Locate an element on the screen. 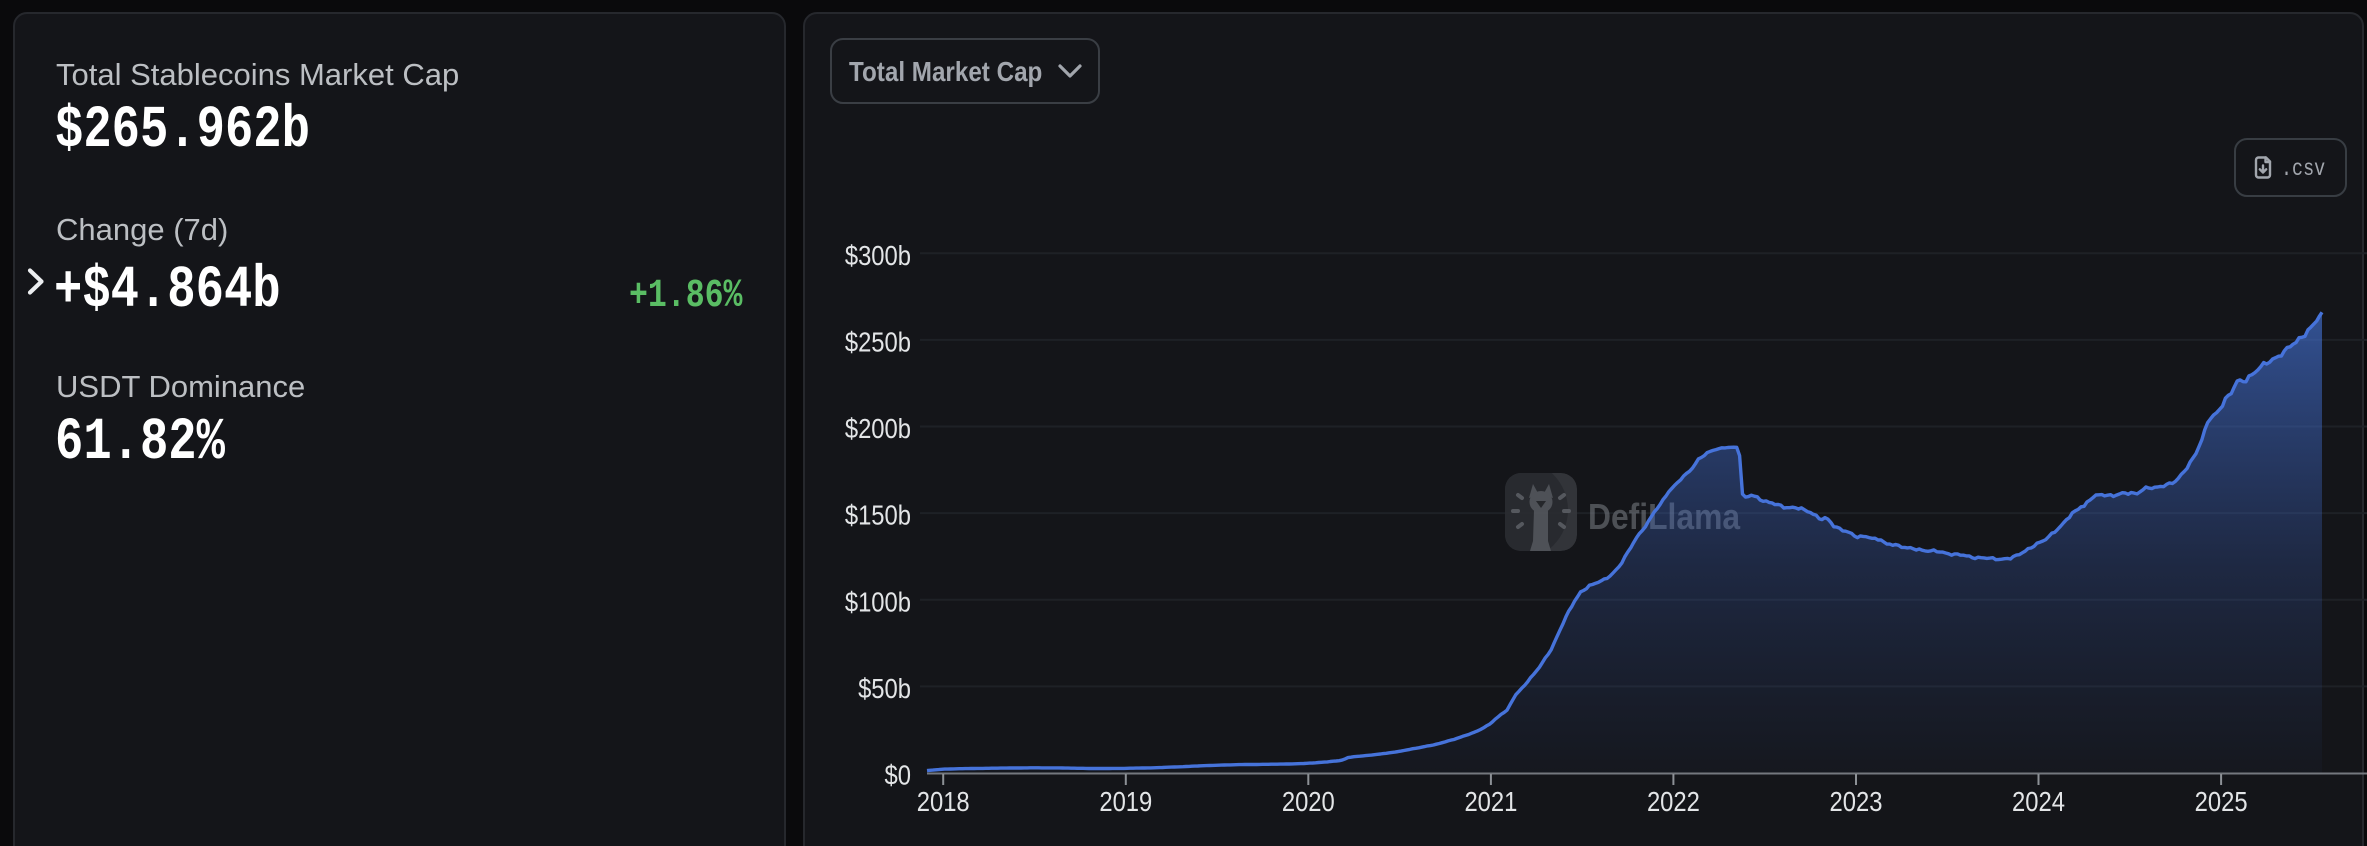 This screenshot has width=2367, height=846. svg-text: $50b is located at coordinates (884, 688).